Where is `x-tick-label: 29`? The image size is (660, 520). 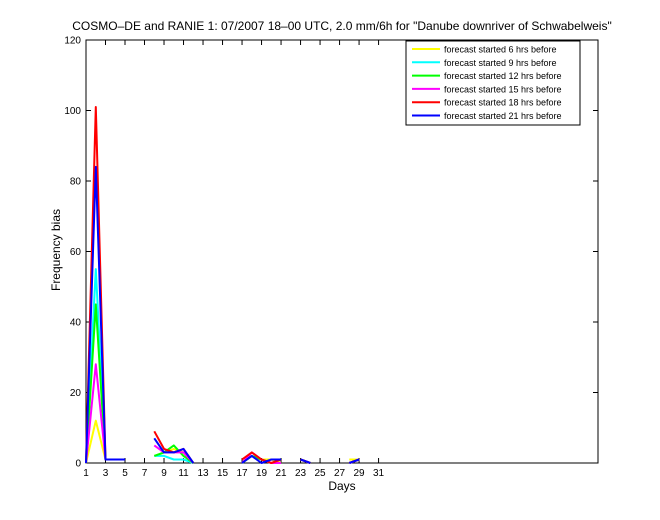 x-tick-label: 29 is located at coordinates (360, 473).